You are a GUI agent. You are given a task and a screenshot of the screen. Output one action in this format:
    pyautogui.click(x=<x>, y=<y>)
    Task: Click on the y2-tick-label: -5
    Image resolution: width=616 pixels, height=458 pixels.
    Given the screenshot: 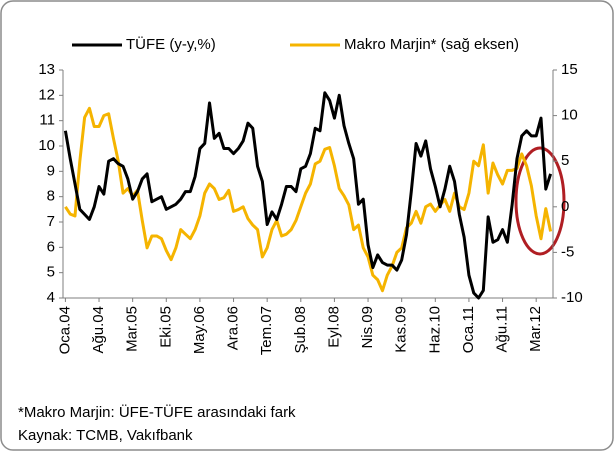 What is the action you would take?
    pyautogui.click(x=567, y=251)
    